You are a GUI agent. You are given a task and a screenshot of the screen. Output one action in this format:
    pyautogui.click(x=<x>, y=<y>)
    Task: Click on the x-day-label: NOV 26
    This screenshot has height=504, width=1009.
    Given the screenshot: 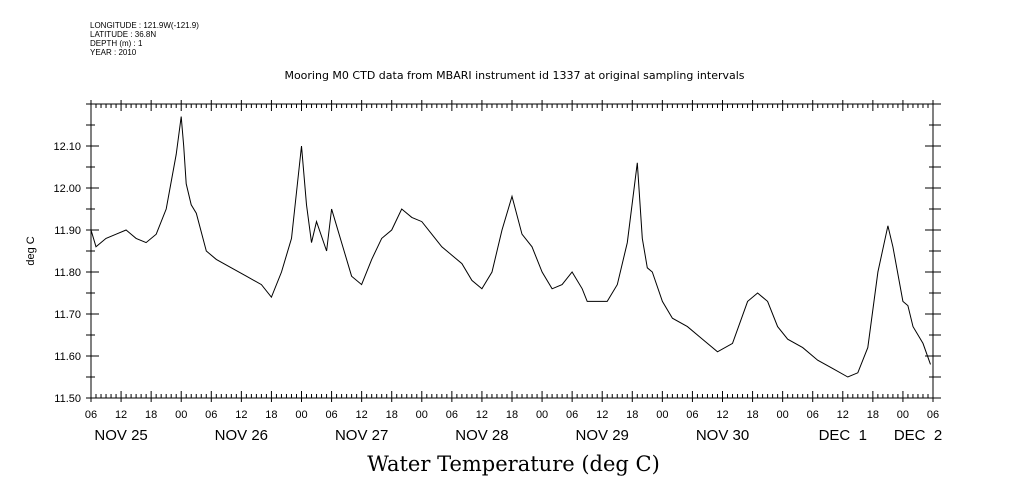 What is the action you would take?
    pyautogui.click(x=241, y=435)
    